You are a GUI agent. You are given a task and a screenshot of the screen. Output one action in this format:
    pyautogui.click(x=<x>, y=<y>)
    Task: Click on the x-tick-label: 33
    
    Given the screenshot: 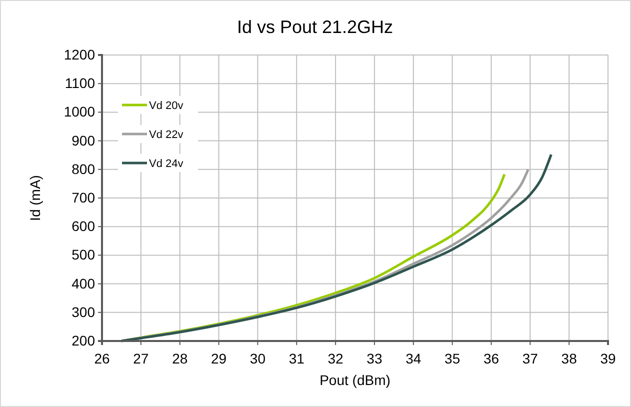 What is the action you would take?
    pyautogui.click(x=374, y=358)
    